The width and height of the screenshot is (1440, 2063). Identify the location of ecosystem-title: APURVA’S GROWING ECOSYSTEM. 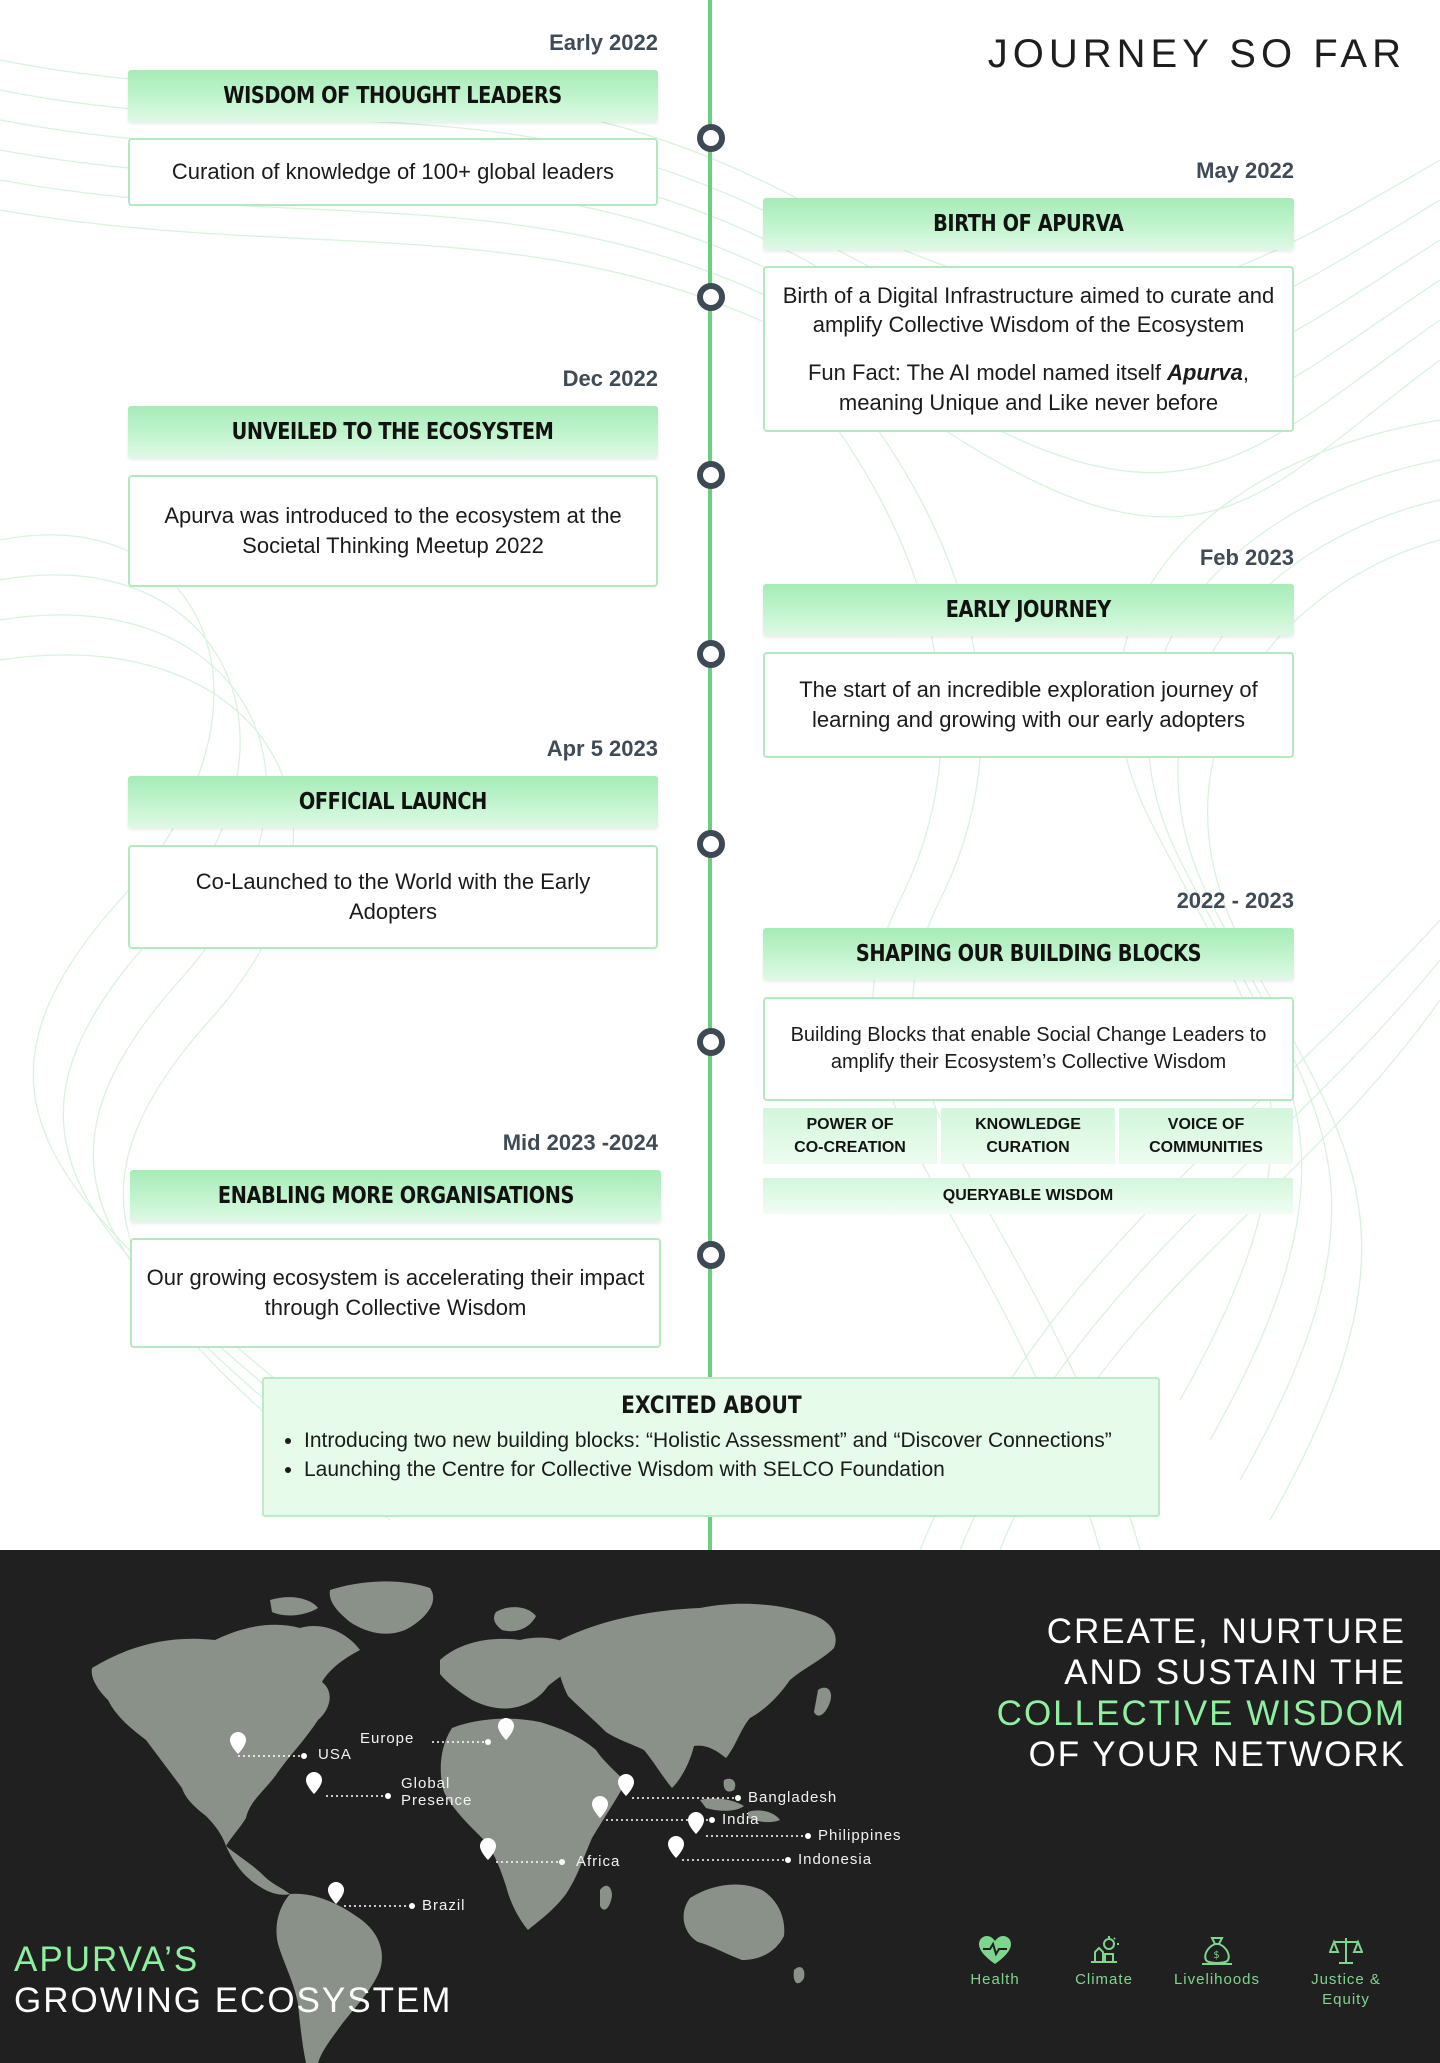
(233, 1980).